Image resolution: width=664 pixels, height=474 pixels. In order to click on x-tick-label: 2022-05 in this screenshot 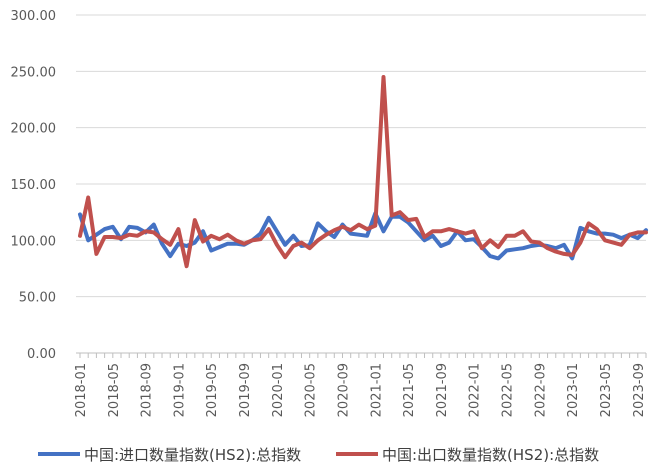, I will do `click(508, 390)`.